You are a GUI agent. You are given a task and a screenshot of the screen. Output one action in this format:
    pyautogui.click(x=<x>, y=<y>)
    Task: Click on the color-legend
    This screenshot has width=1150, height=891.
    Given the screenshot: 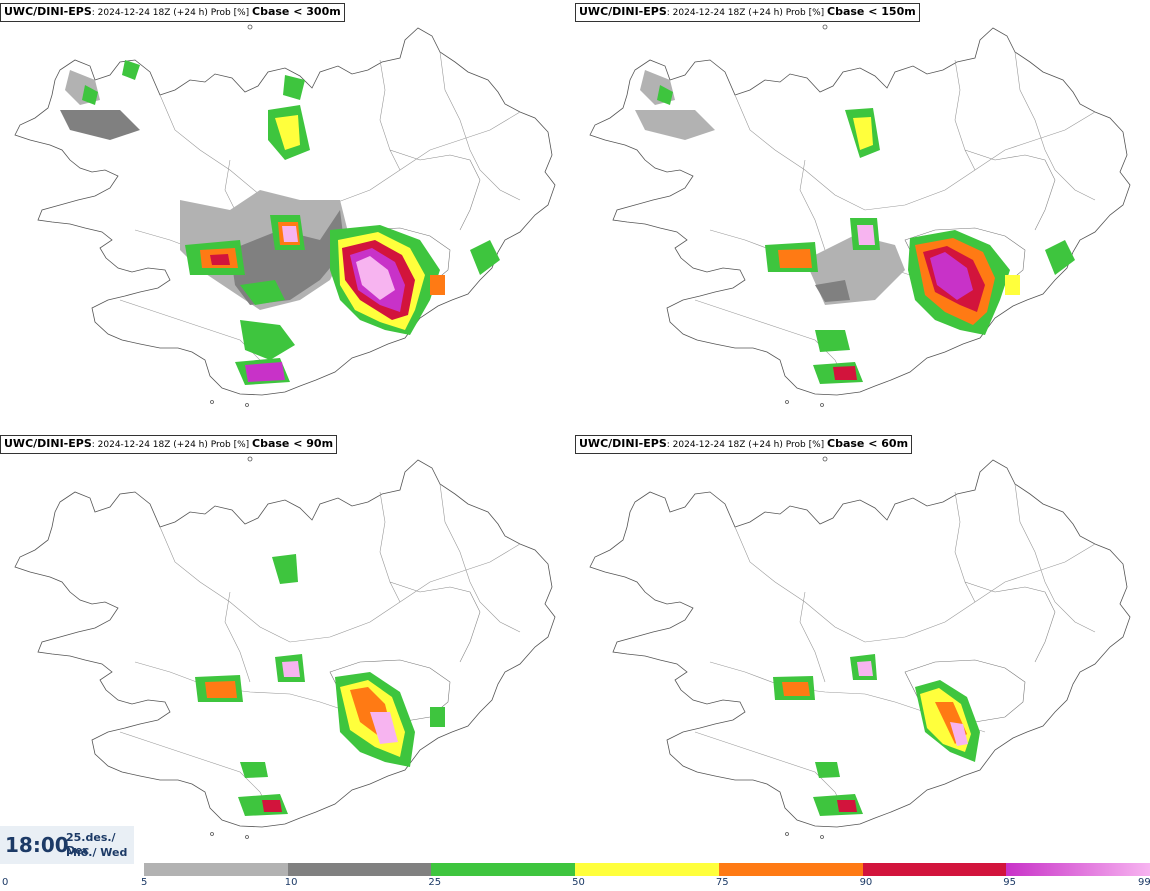 What is the action you would take?
    pyautogui.click(x=647, y=869)
    